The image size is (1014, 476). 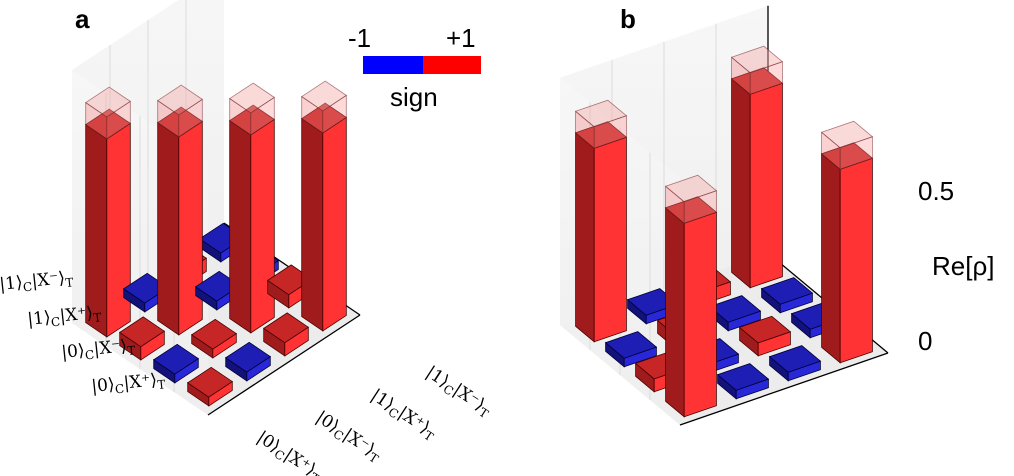 I want to click on panel-a-label: a, so click(x=82, y=19).